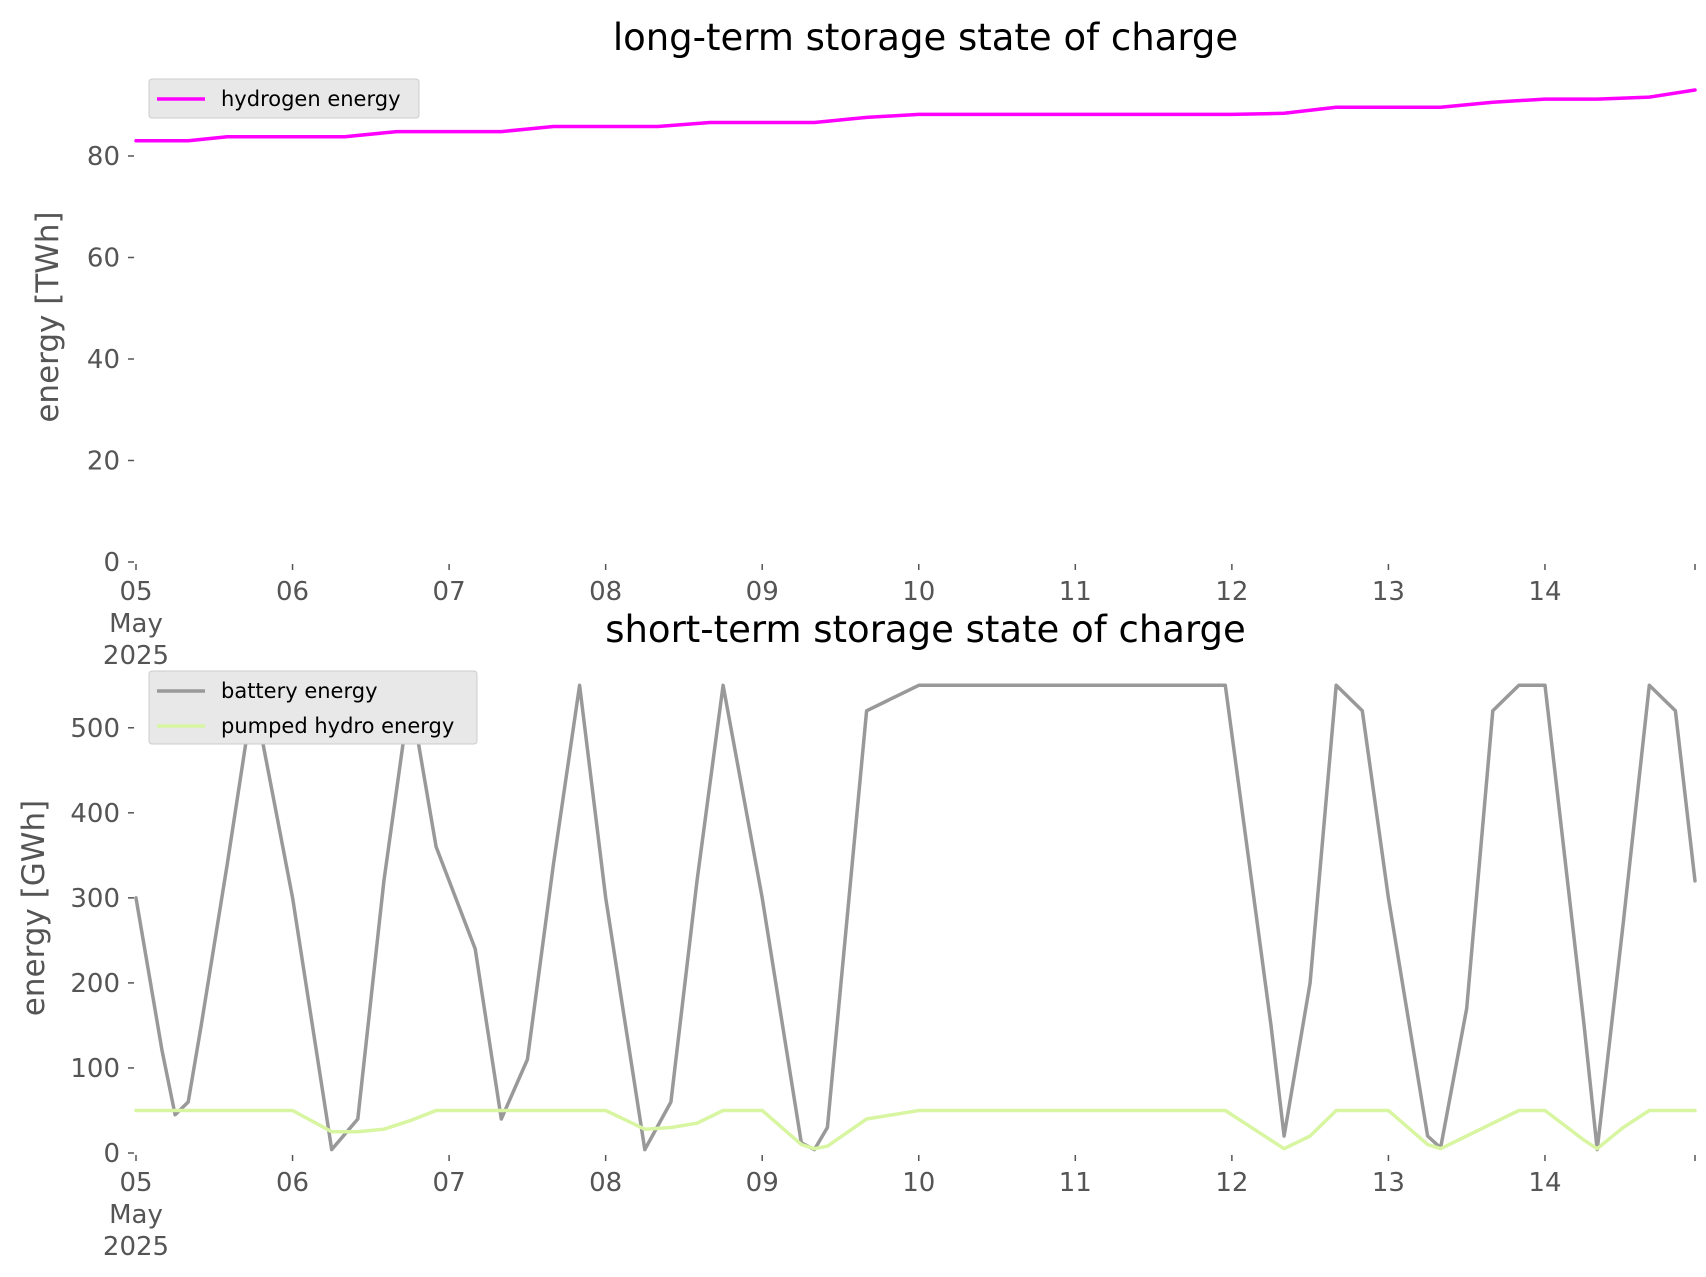 This screenshot has height=1277, width=1706. I want to click on legend-label: battery energy, so click(299, 691).